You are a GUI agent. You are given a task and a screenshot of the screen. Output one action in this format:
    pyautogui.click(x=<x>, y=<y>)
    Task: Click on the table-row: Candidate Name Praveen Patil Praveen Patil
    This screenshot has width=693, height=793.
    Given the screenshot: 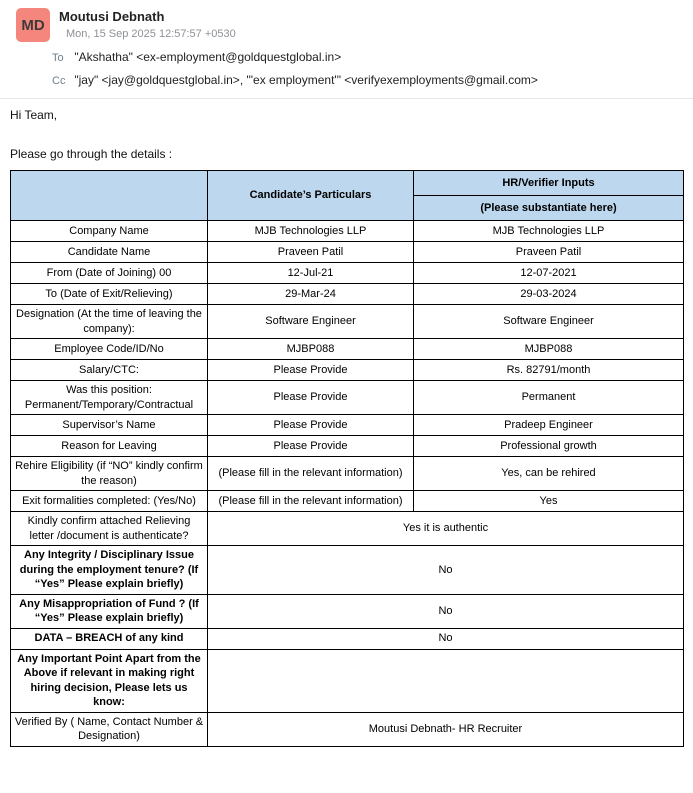 What is the action you would take?
    pyautogui.click(x=347, y=252)
    